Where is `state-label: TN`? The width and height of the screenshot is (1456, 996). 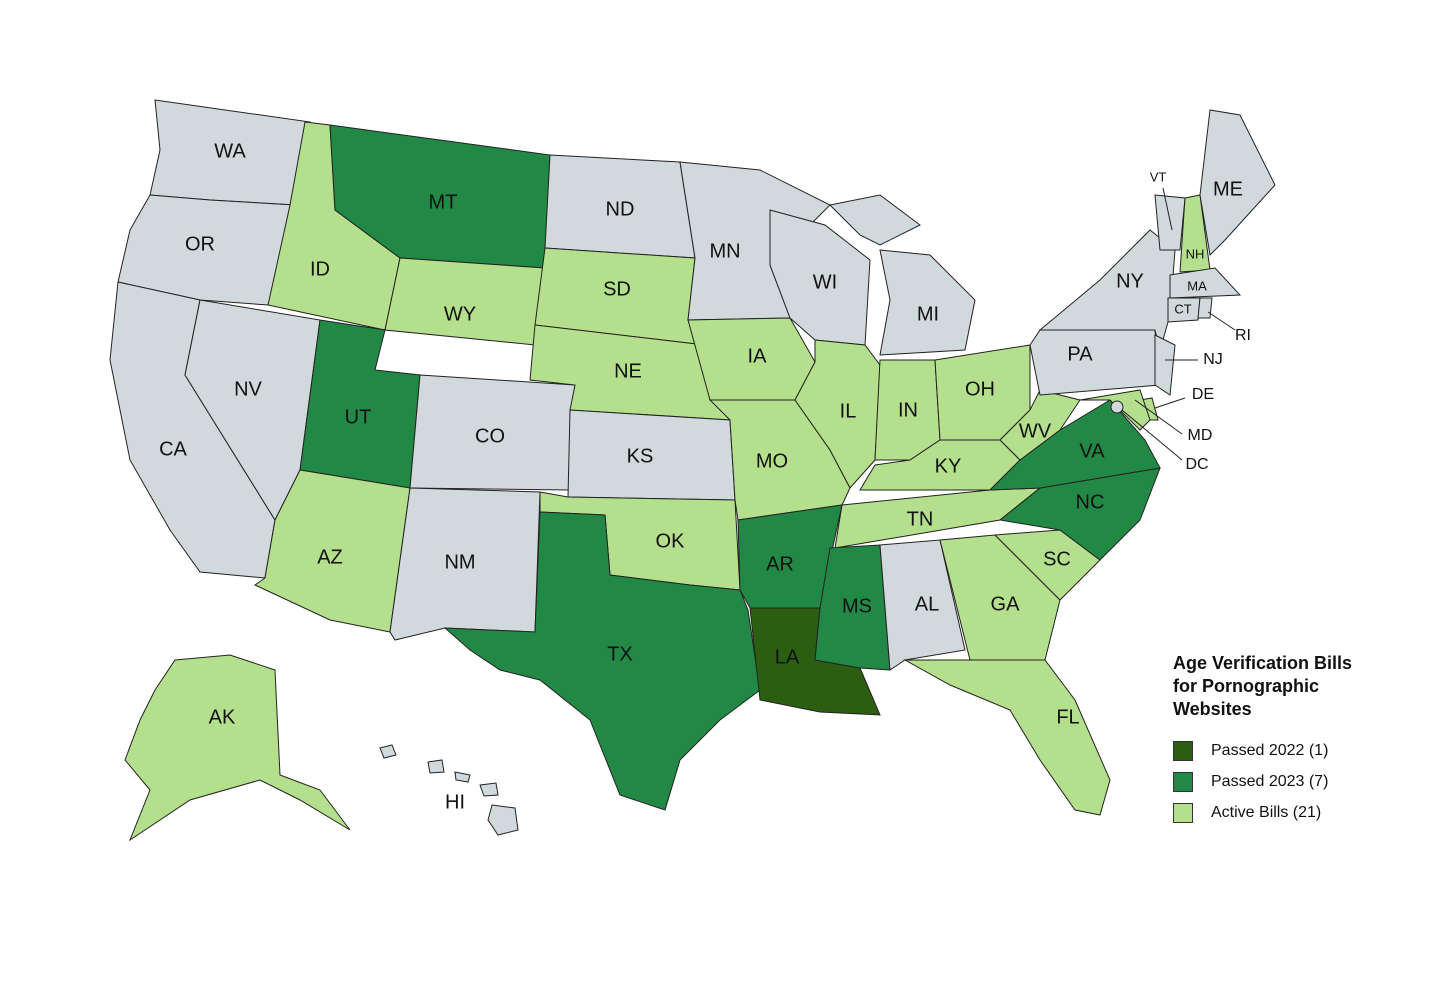 state-label: TN is located at coordinates (920, 519).